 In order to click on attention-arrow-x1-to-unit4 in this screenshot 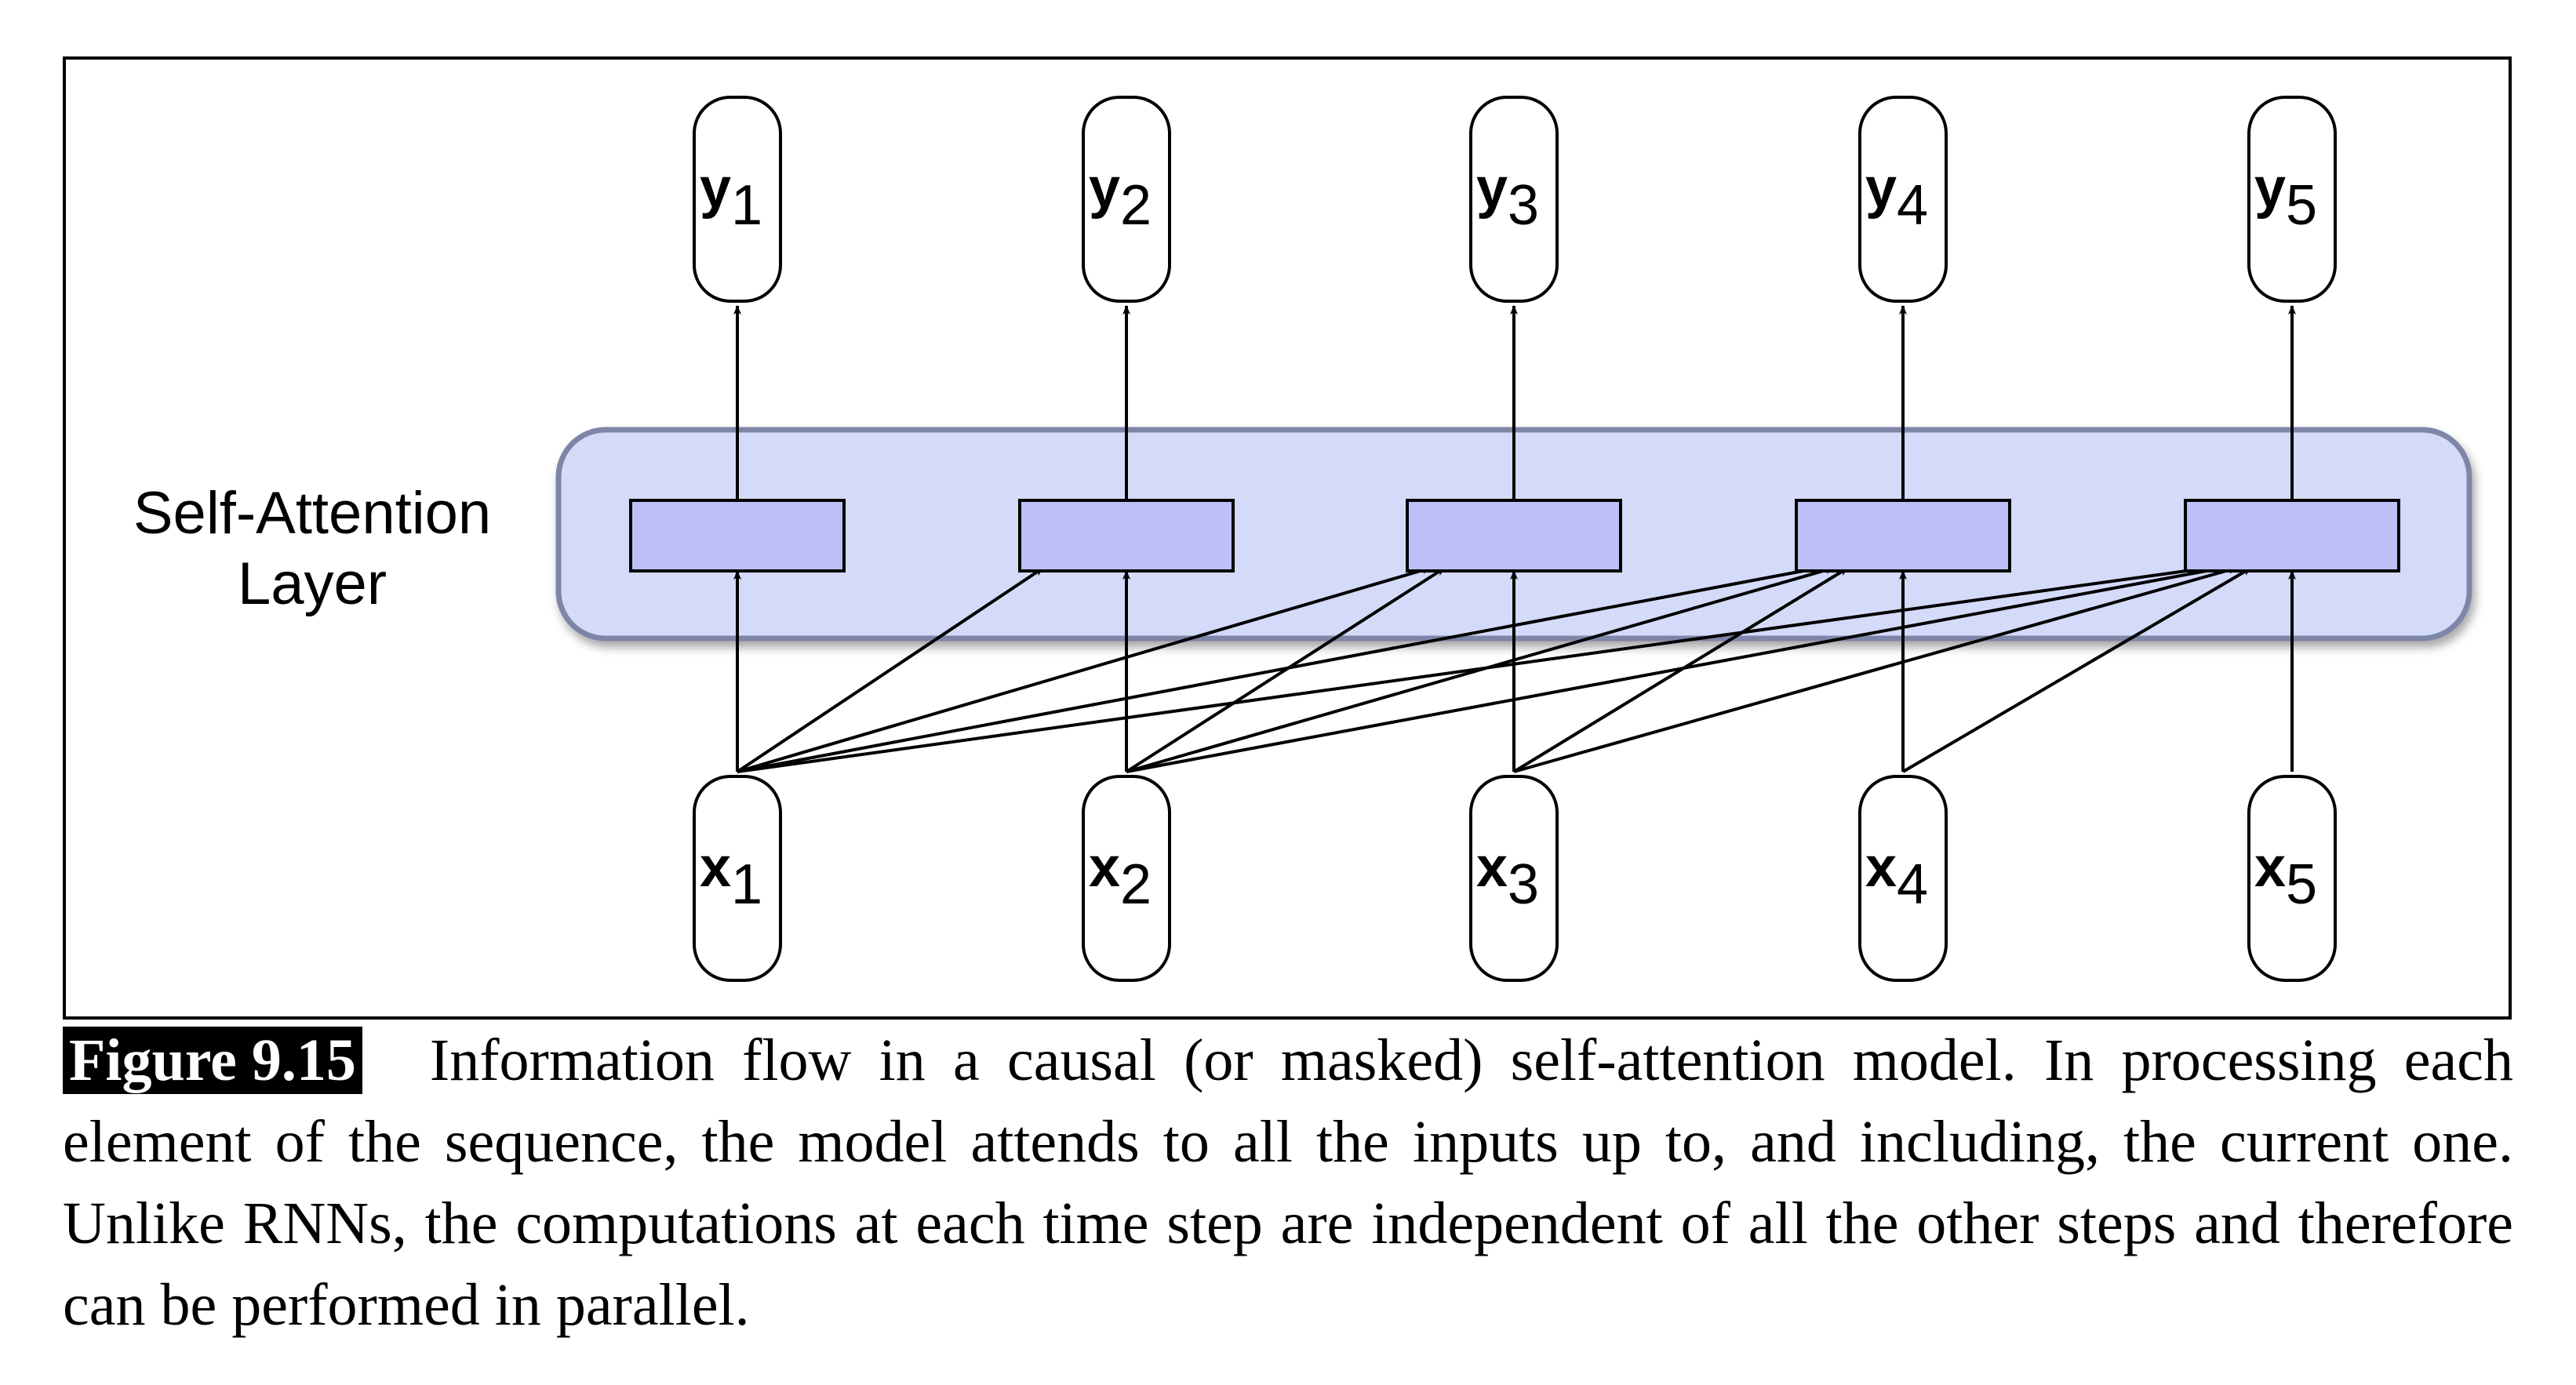, I will do `click(1279, 669)`.